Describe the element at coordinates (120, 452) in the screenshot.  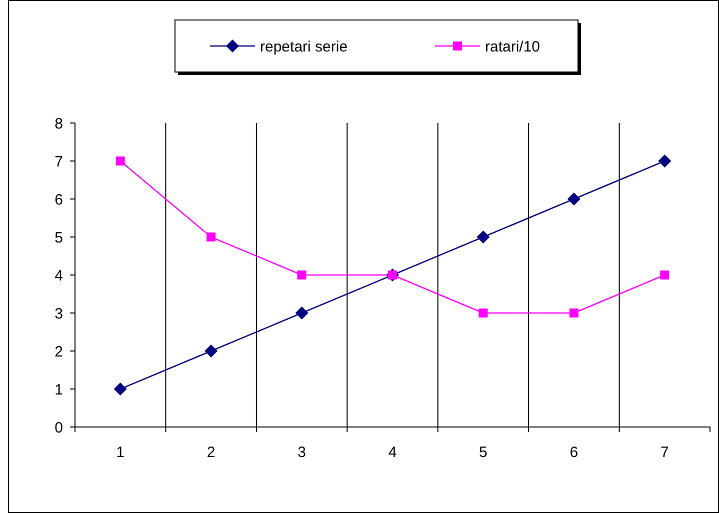
I see `x-tick-label: 1` at that location.